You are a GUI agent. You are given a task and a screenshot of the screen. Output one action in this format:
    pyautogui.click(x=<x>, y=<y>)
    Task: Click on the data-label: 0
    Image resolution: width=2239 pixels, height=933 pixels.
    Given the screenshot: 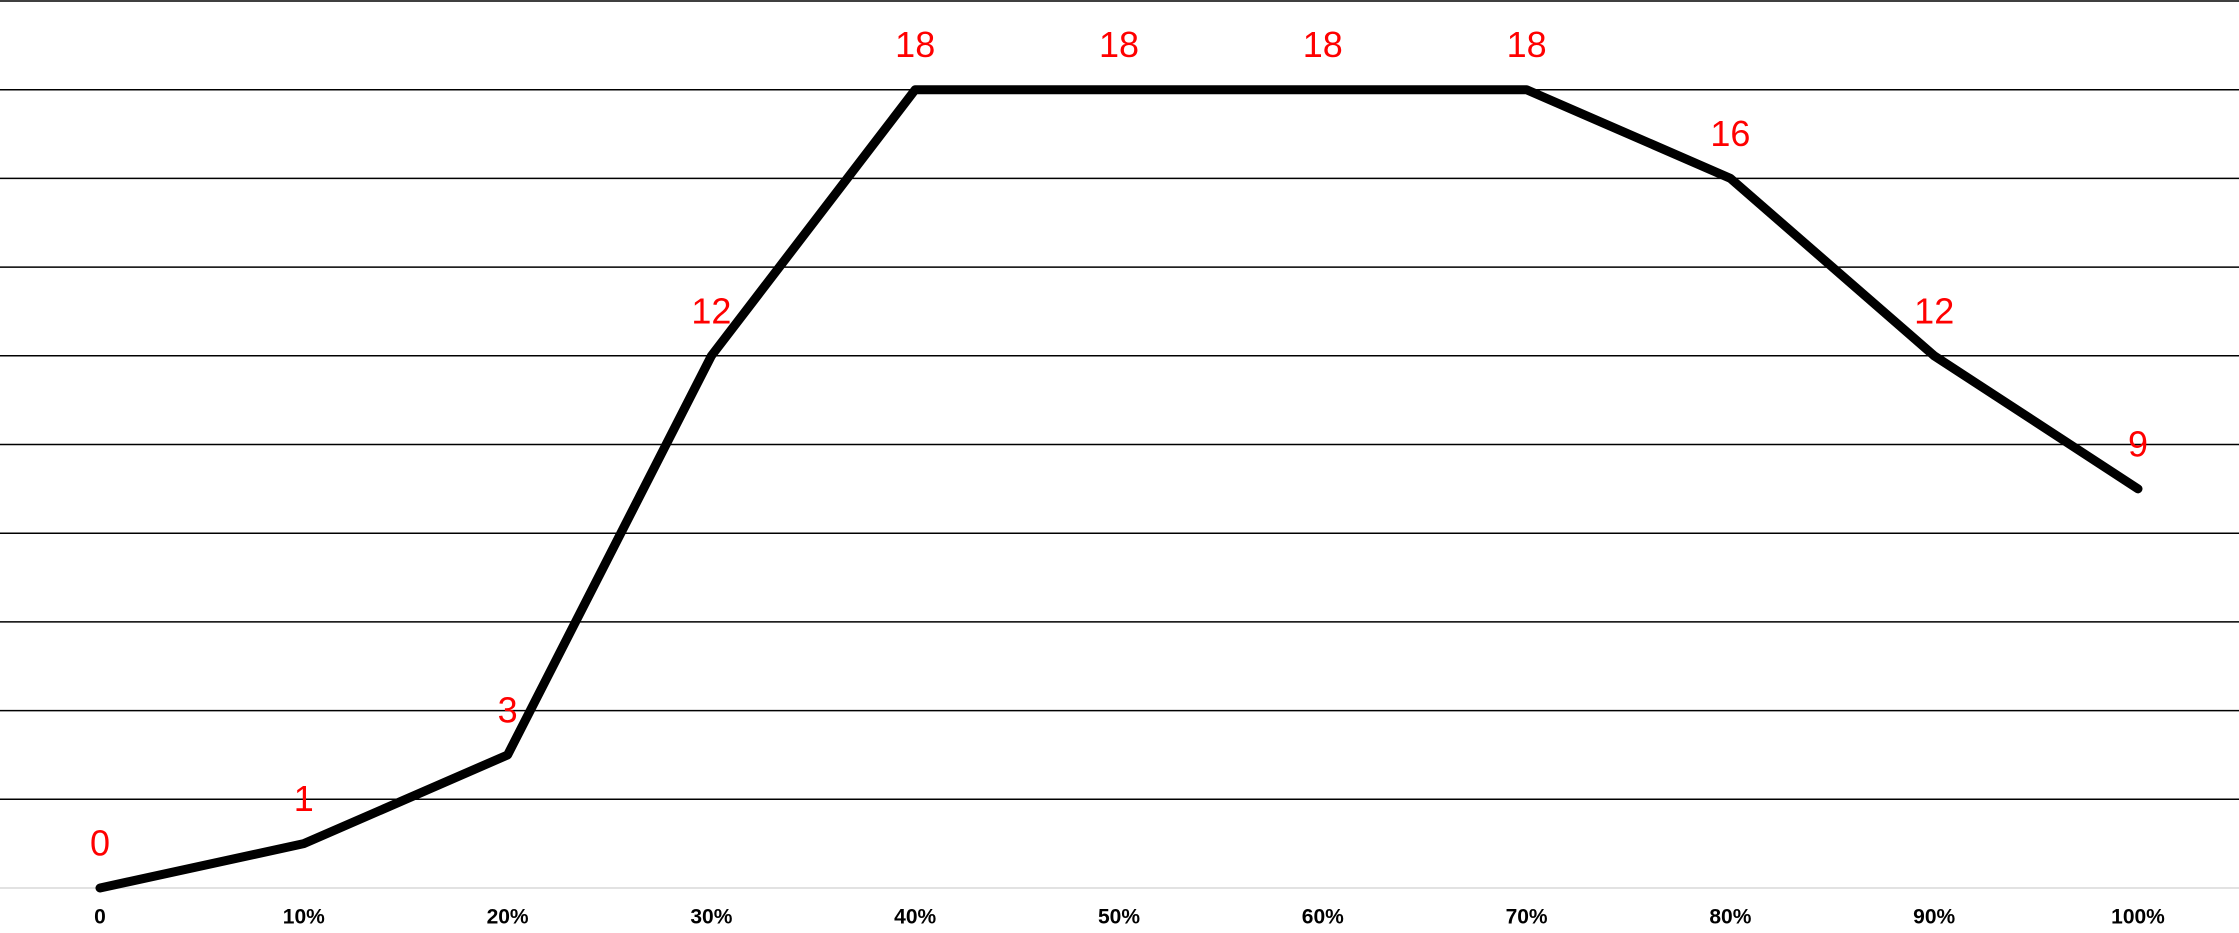 What is the action you would take?
    pyautogui.click(x=100, y=843)
    